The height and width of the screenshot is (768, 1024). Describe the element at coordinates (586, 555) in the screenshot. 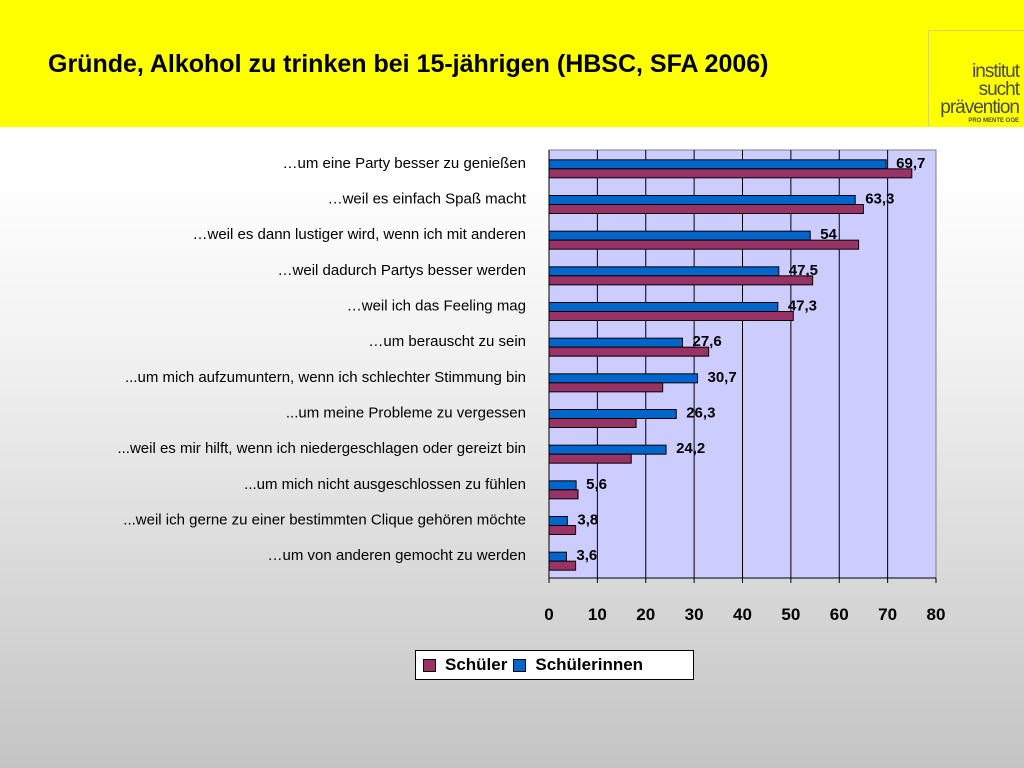

I see `data-label: 3,6` at that location.